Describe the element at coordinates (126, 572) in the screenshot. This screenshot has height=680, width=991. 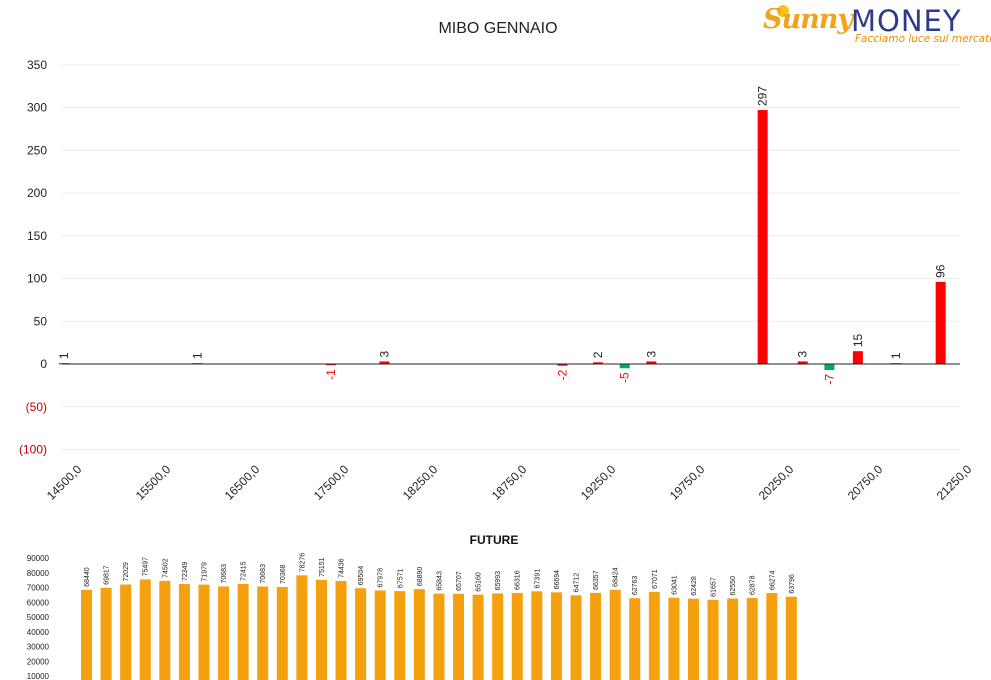
I see `future-bar-label: 72029` at that location.